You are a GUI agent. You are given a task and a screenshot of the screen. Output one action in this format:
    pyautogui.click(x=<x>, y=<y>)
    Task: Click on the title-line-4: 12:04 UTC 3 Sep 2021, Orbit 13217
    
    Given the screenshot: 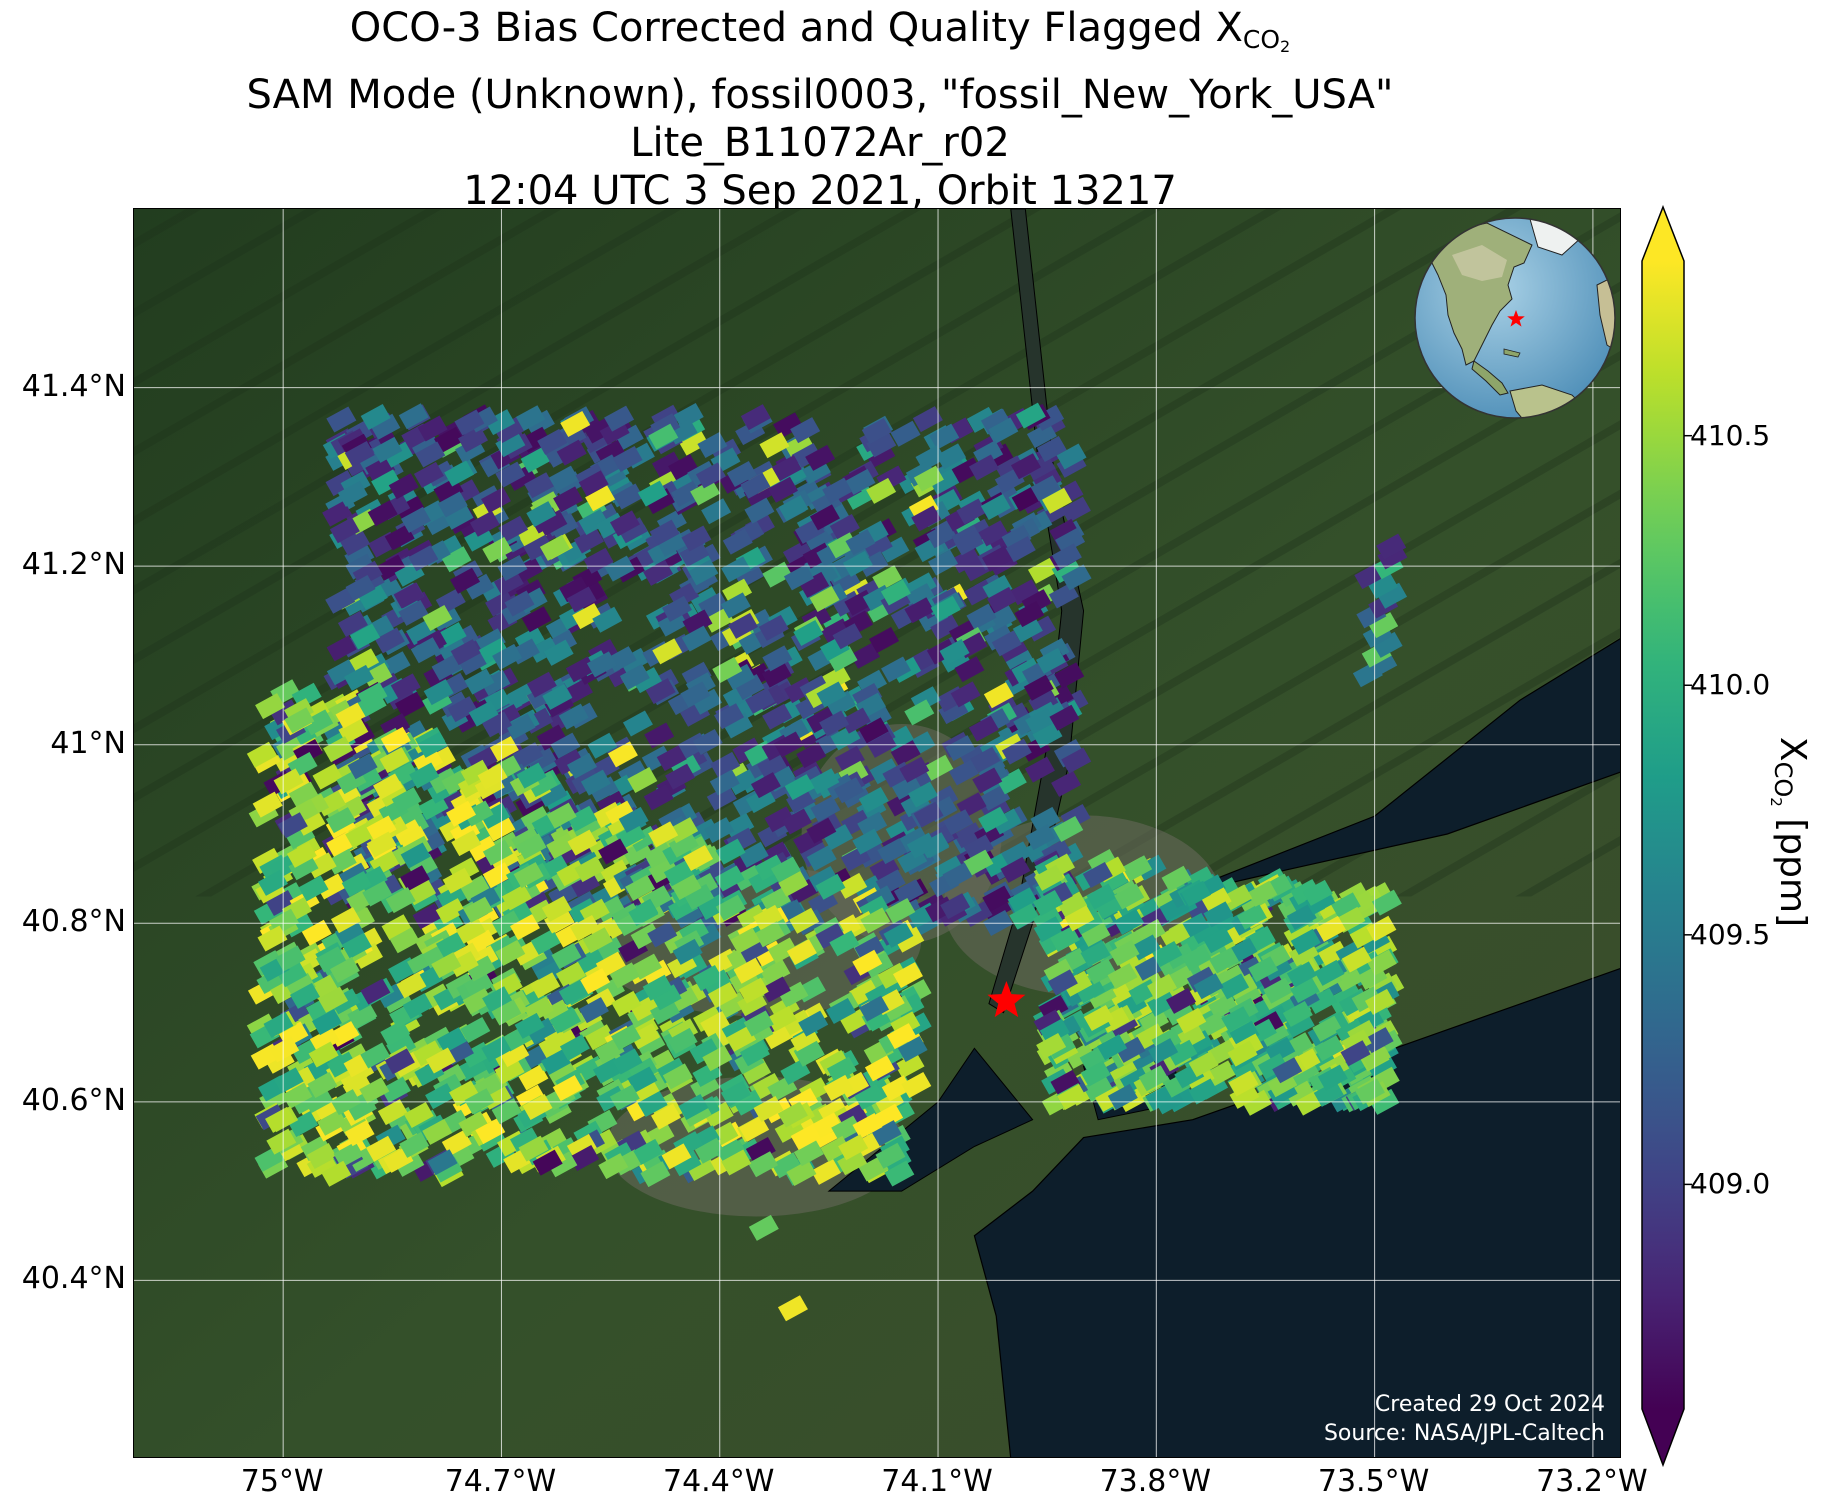 What is the action you would take?
    pyautogui.click(x=820, y=191)
    